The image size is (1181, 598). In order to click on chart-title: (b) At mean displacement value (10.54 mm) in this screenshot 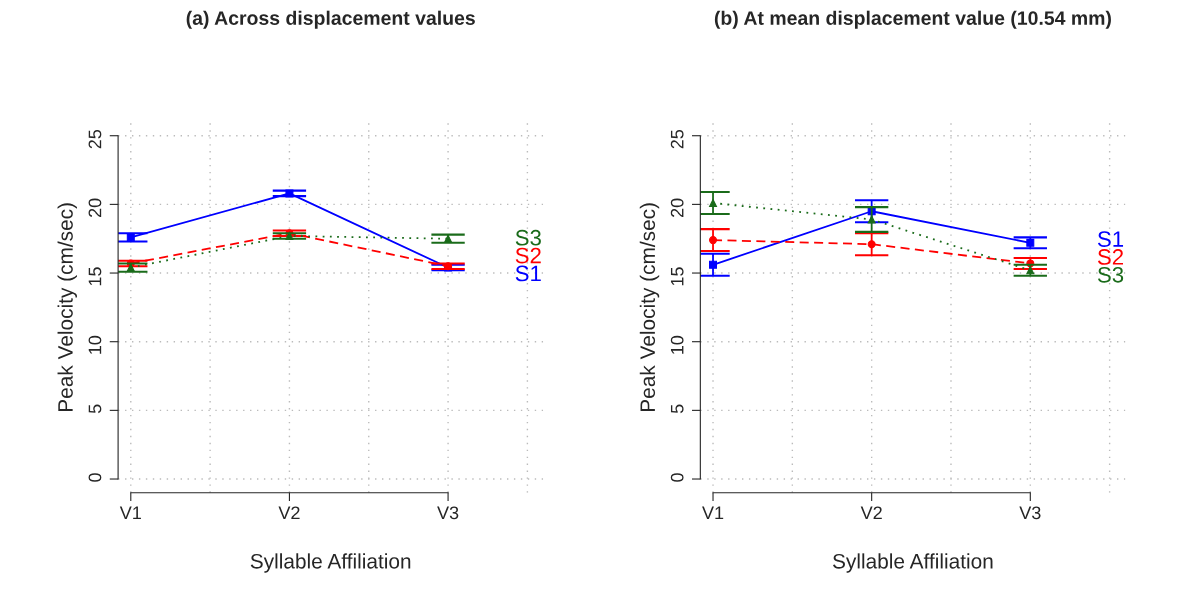, I will do `click(912, 19)`.